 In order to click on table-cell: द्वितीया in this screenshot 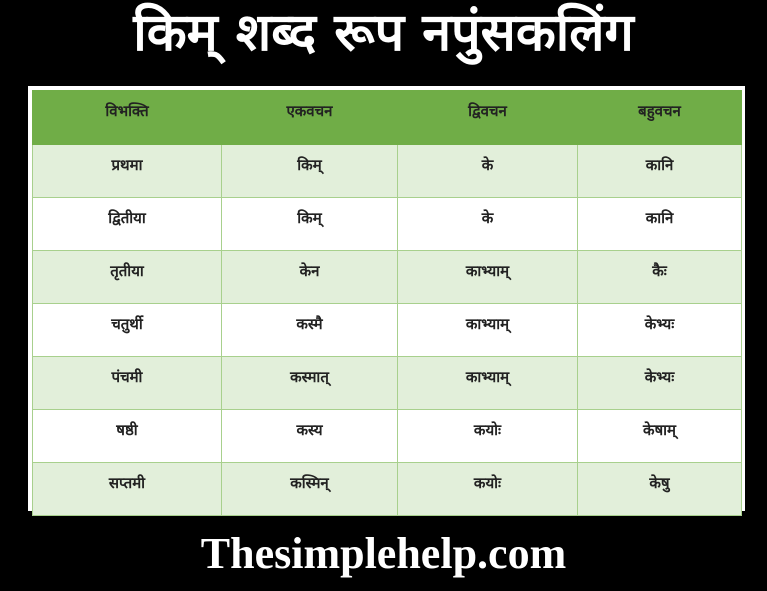, I will do `click(127, 224)`.